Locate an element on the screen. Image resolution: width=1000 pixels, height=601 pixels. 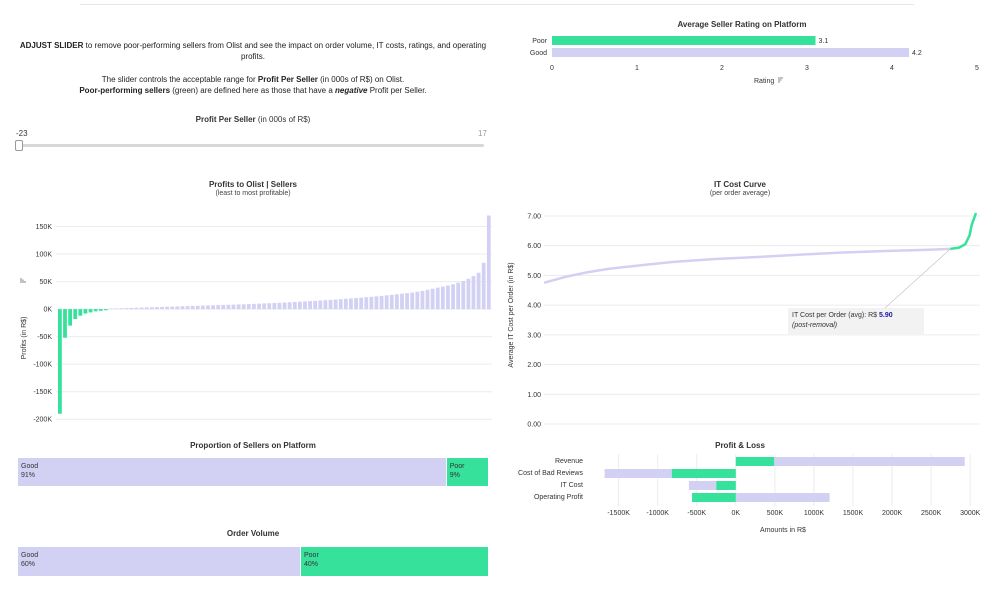
proportion-good-name: Good is located at coordinates (30, 466).